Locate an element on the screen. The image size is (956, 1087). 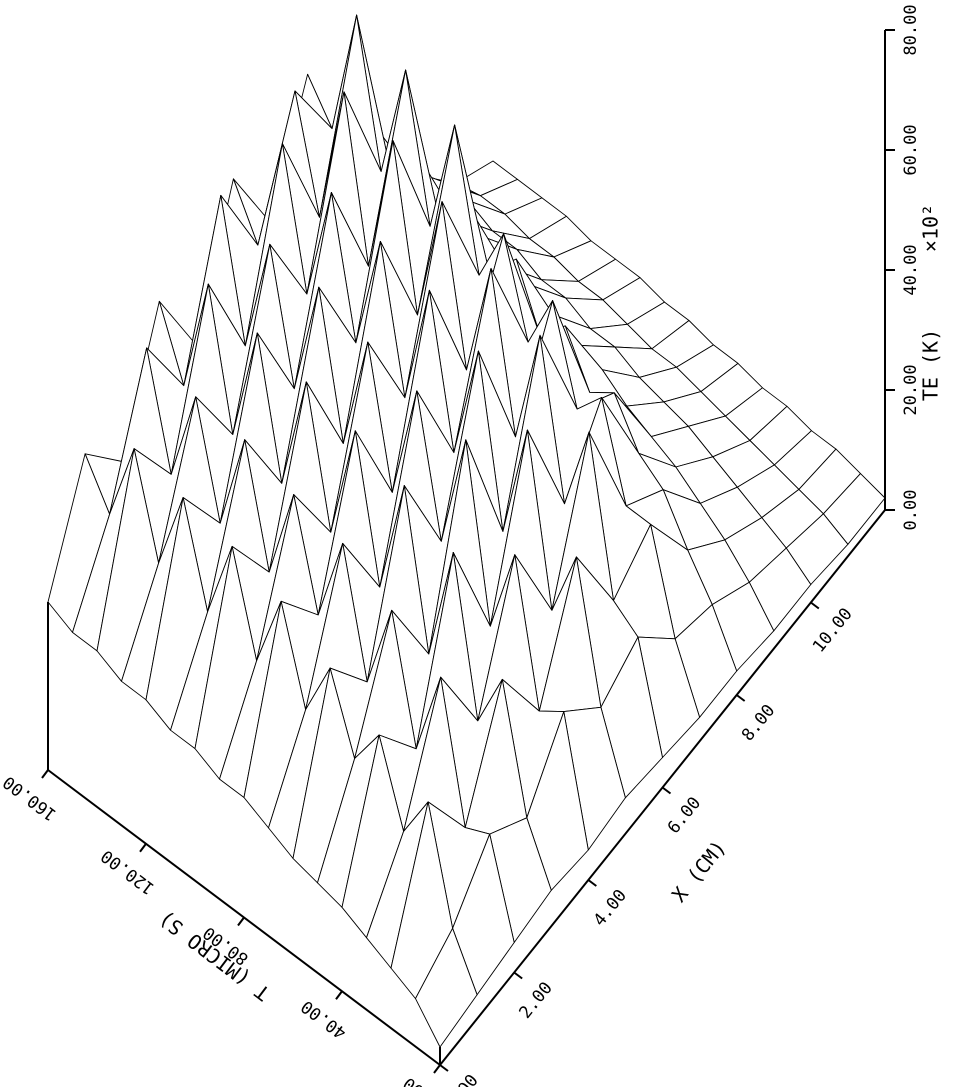
x-tick-label: 0.00 is located at coordinates (461, 1079).